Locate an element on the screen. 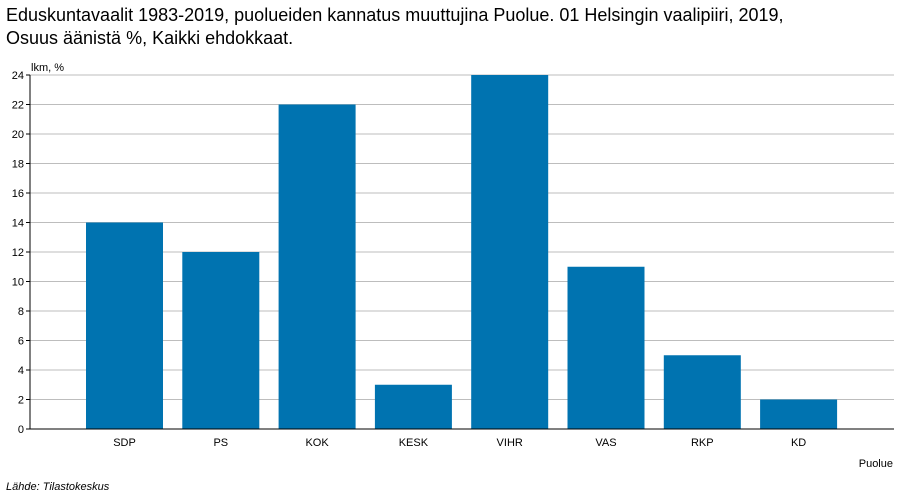 Image resolution: width=900 pixels, height=500 pixels. bar-vas is located at coordinates (606, 347).